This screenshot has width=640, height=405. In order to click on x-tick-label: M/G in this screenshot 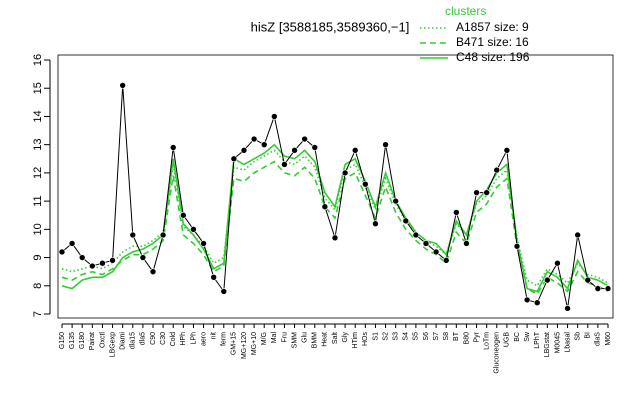, I will do `click(264, 338)`.